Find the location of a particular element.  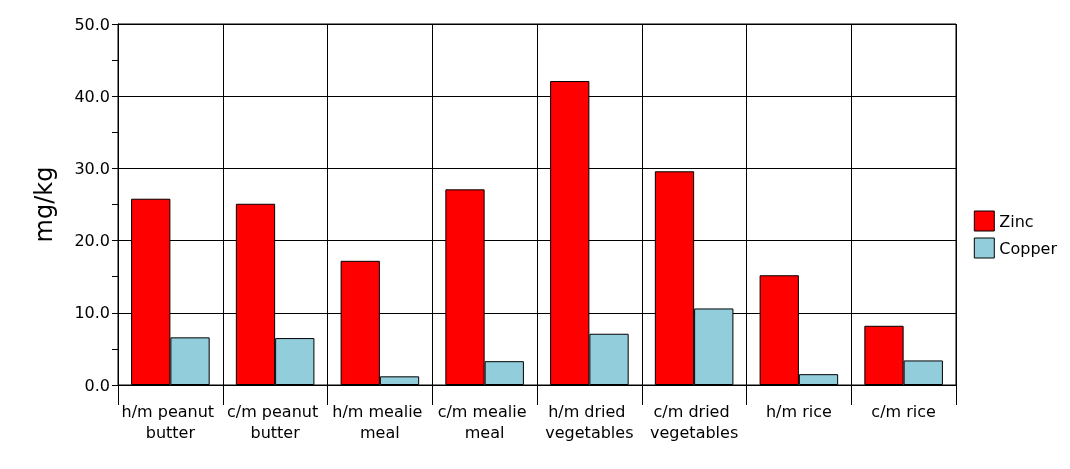

legend-label: Zinc is located at coordinates (1016, 221).